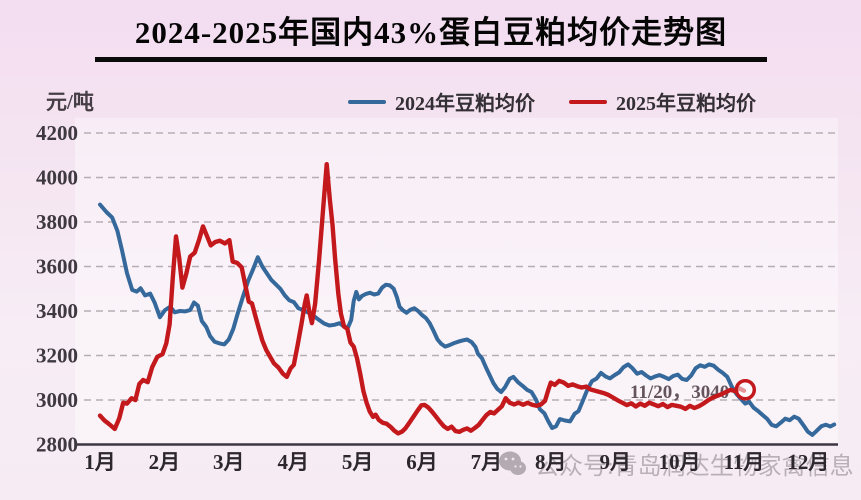 The image size is (861, 500). I want to click on x-axis-label-11: 11月, so click(744, 462).